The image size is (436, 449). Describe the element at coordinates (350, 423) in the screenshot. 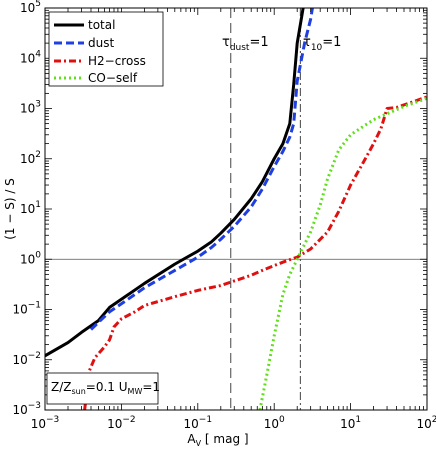

I see `x-tick-label-4: 10¹` at that location.